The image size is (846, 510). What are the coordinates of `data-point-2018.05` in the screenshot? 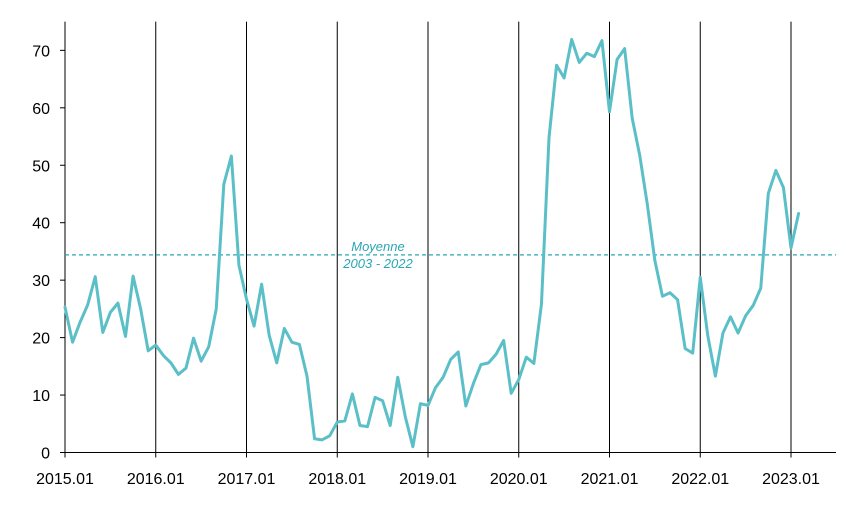 It's located at (367, 426).